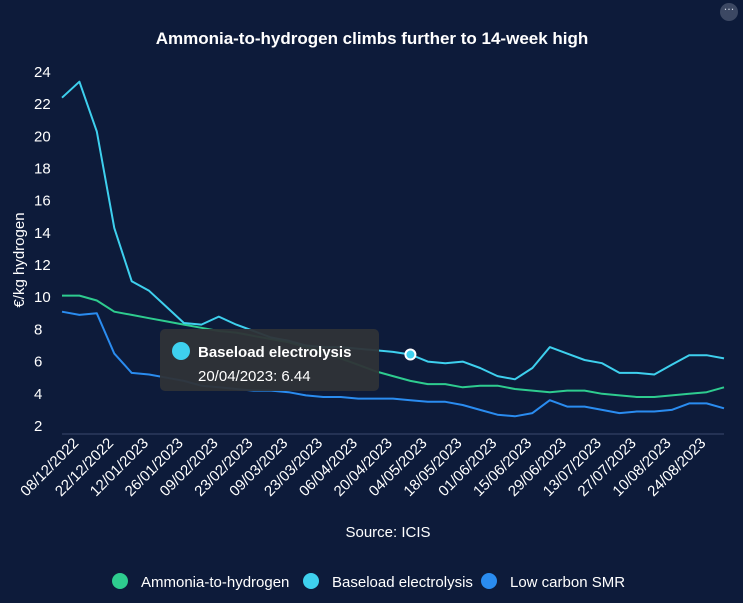 The image size is (743, 603). I want to click on y-tick-label: 16, so click(42, 201).